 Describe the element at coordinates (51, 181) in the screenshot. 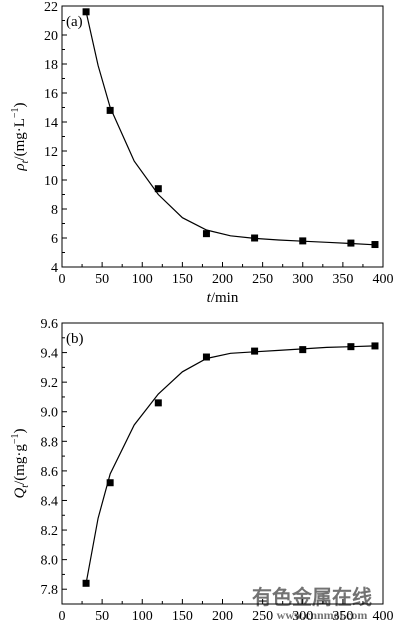

I see `y-tick-label: 10` at that location.